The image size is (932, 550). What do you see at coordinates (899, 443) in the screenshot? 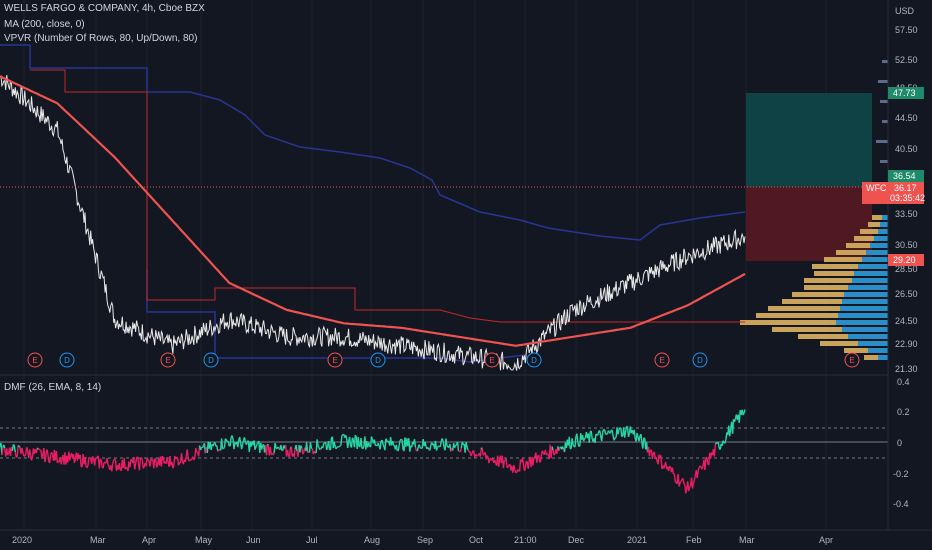
I see `dmf-tick: 0` at bounding box center [899, 443].